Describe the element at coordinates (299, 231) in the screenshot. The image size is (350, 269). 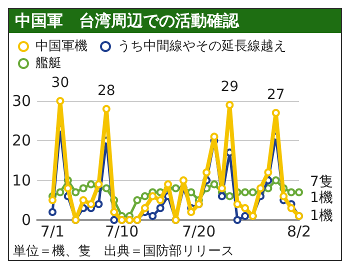
I see `x-tick-label: 8/2` at that location.